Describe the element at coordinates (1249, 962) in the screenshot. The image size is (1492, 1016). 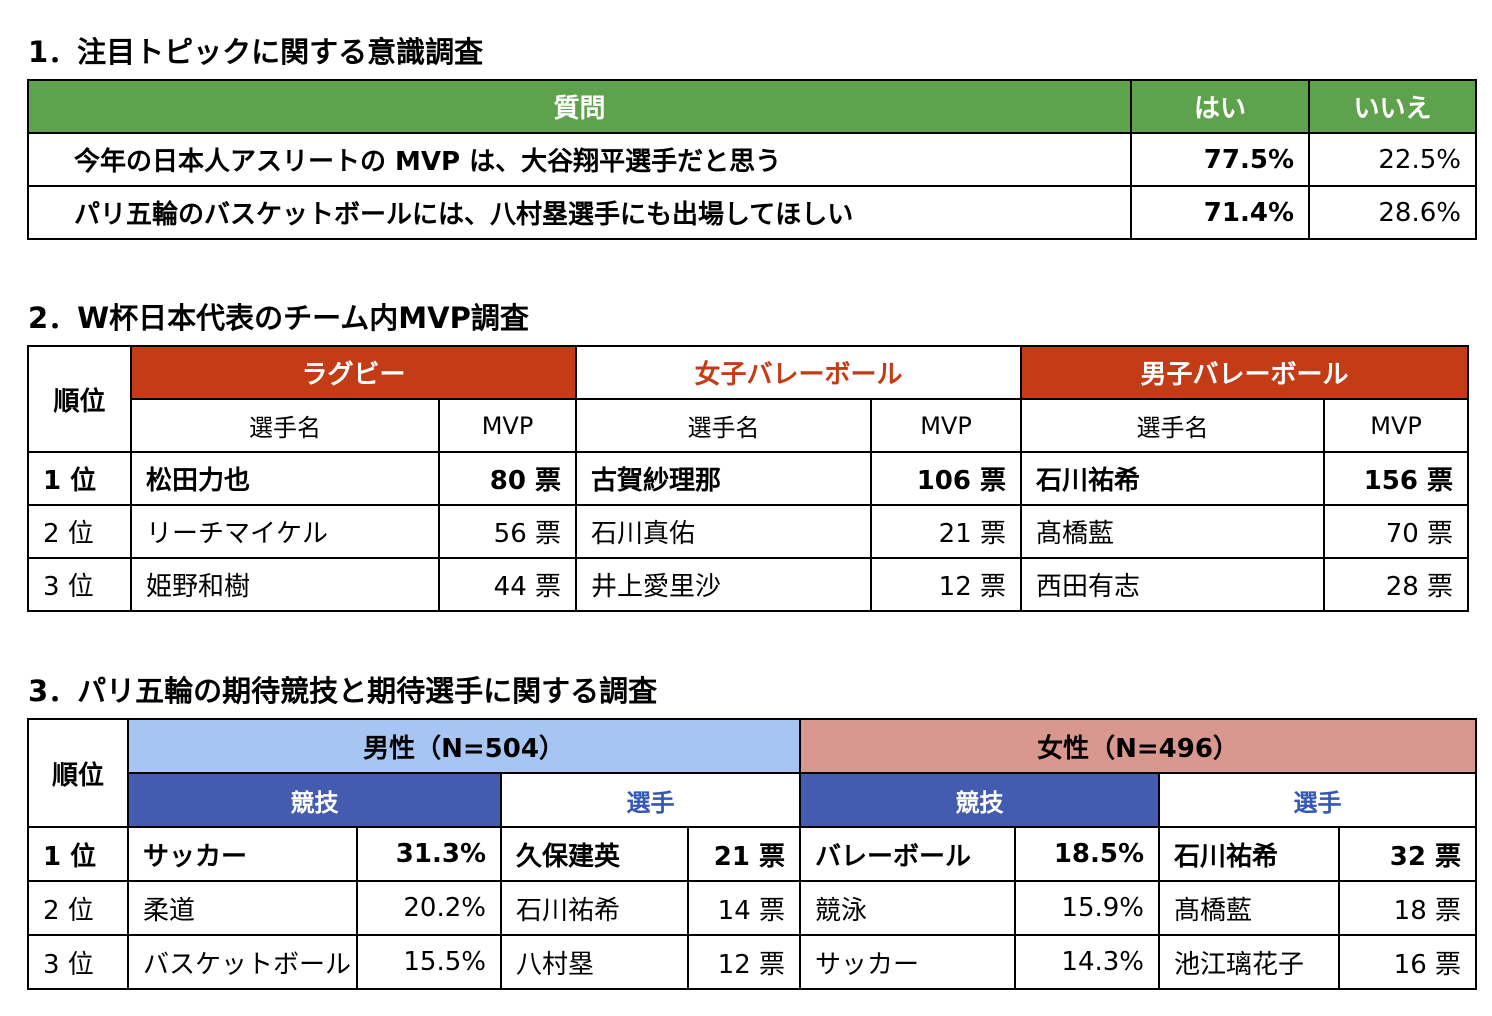
I see `female-player: 池江璃花子` at that location.